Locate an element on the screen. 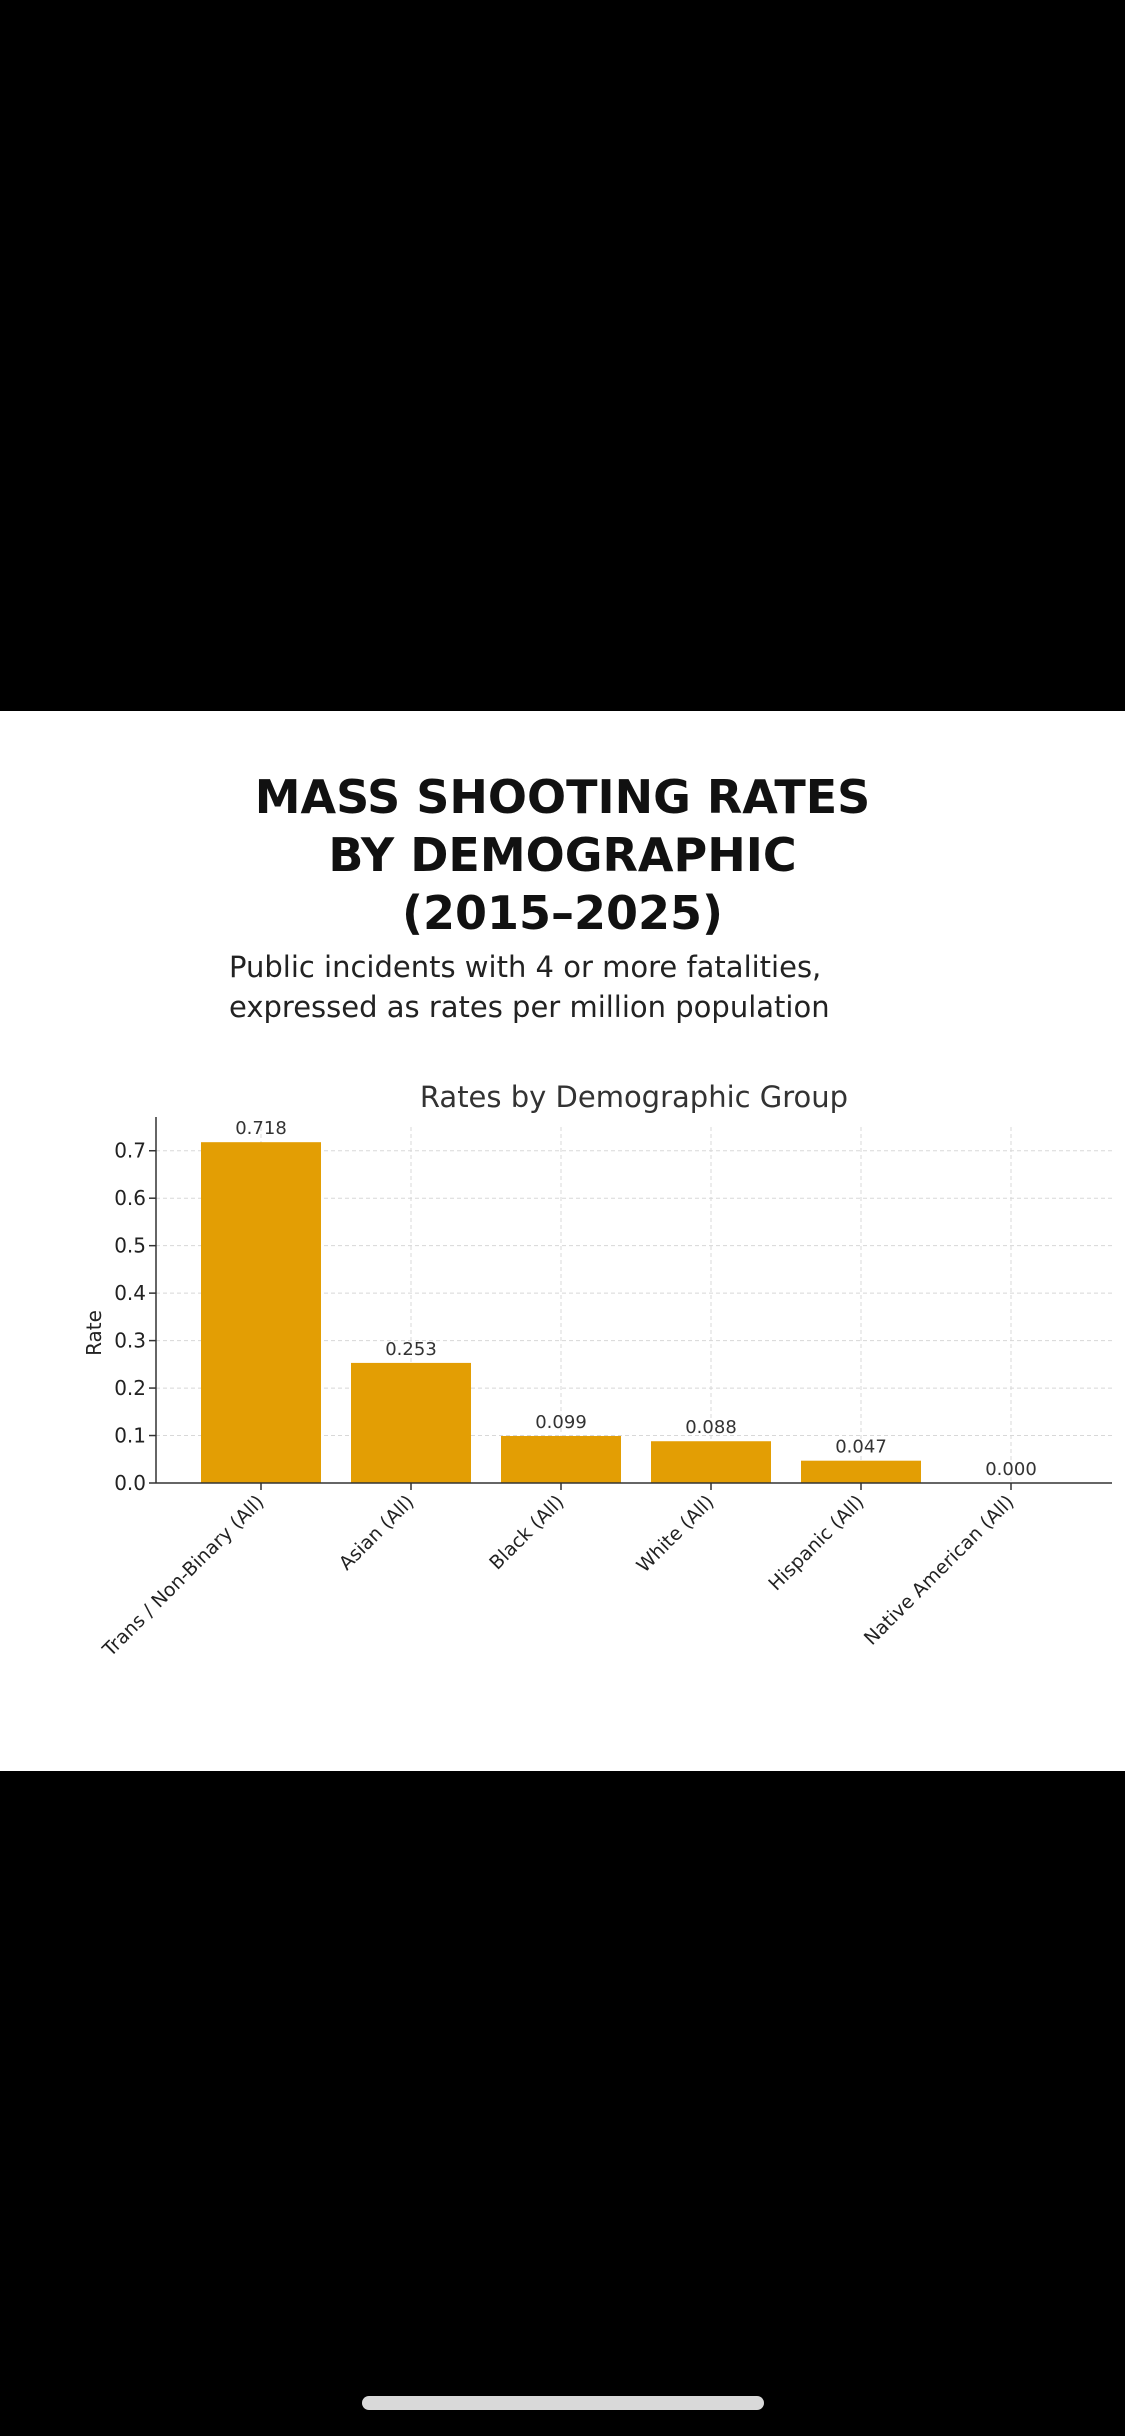 This screenshot has width=1125, height=2436. y-tick-label: 0.3 is located at coordinates (130, 1341).